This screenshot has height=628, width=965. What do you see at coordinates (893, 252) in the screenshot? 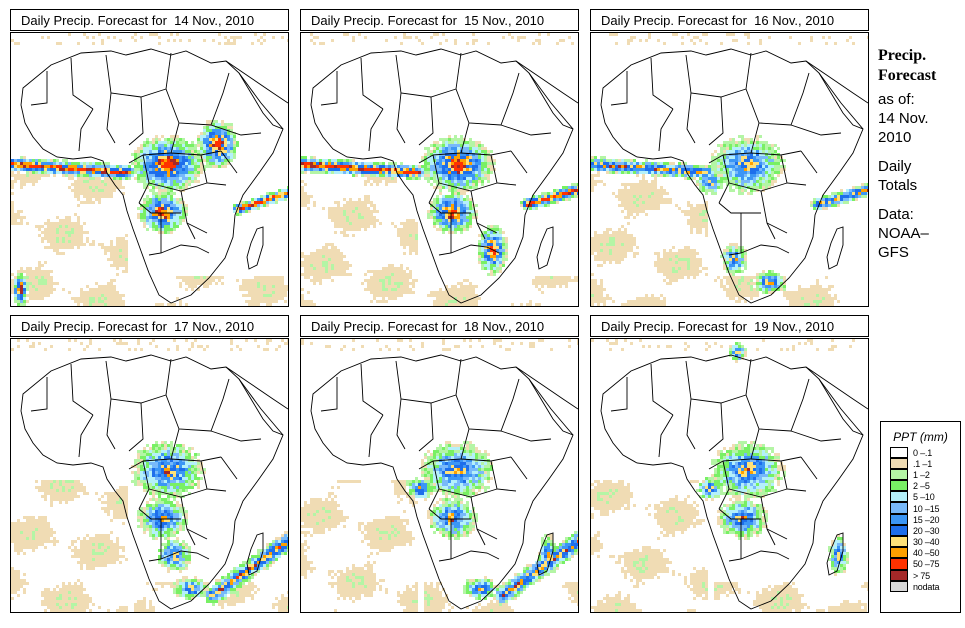
I see `data-source-line3: GFS` at bounding box center [893, 252].